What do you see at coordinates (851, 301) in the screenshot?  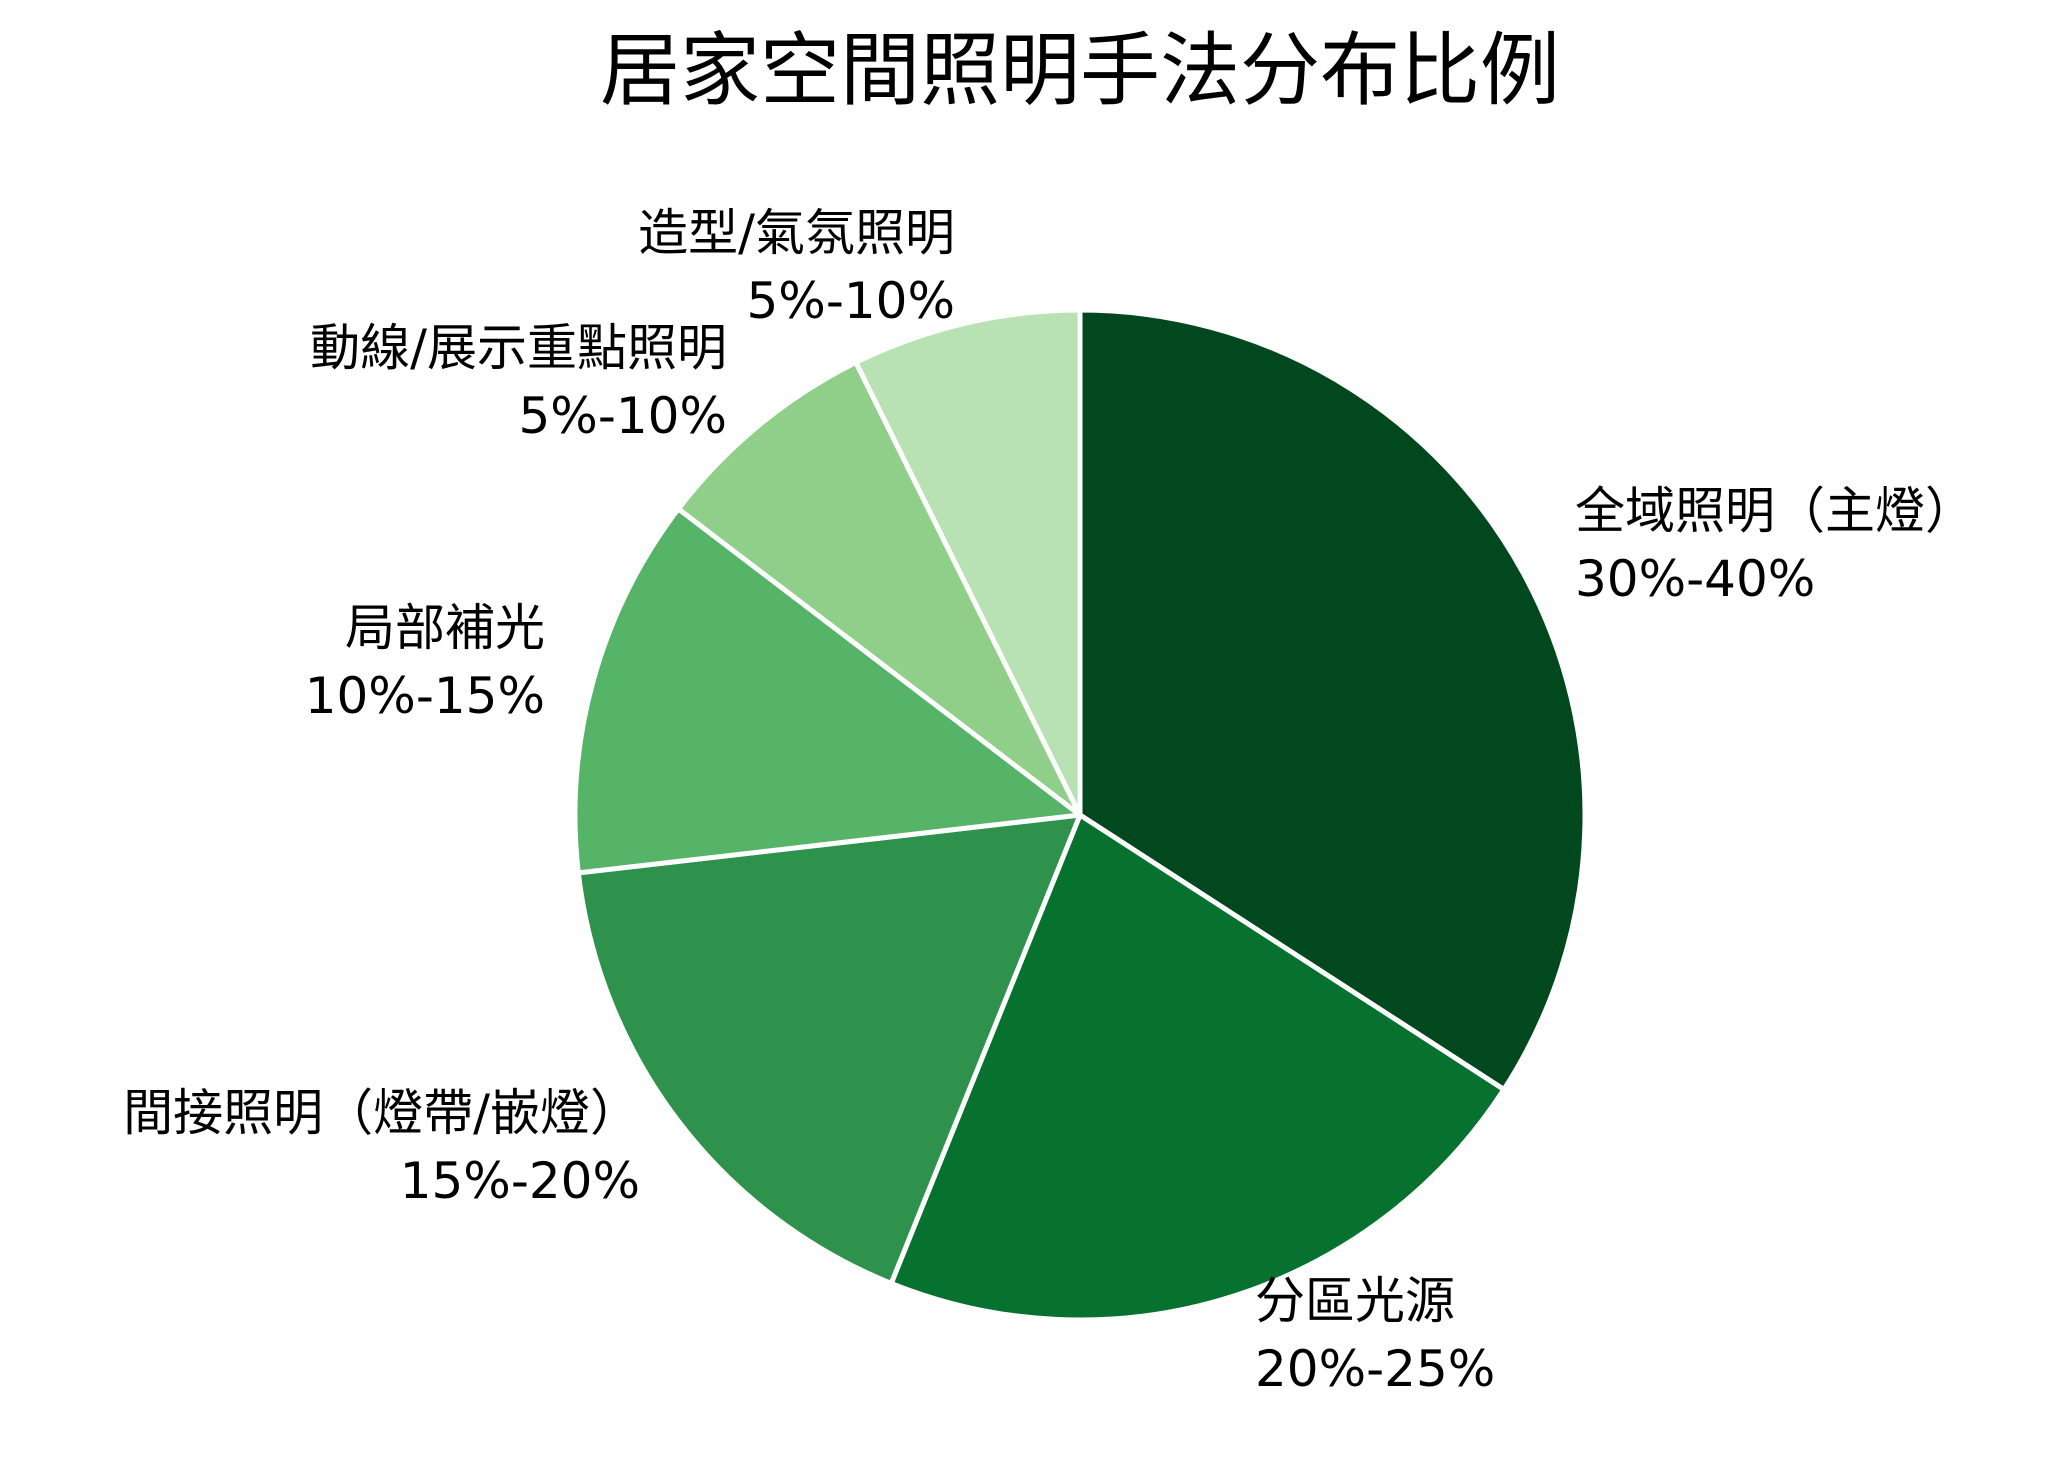 I see `slice-range-label-6: 5%-10%` at bounding box center [851, 301].